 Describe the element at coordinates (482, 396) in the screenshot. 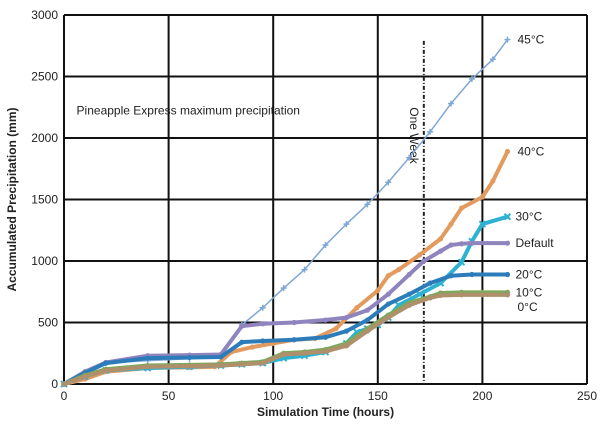

I see `x-tick-label: 200` at that location.